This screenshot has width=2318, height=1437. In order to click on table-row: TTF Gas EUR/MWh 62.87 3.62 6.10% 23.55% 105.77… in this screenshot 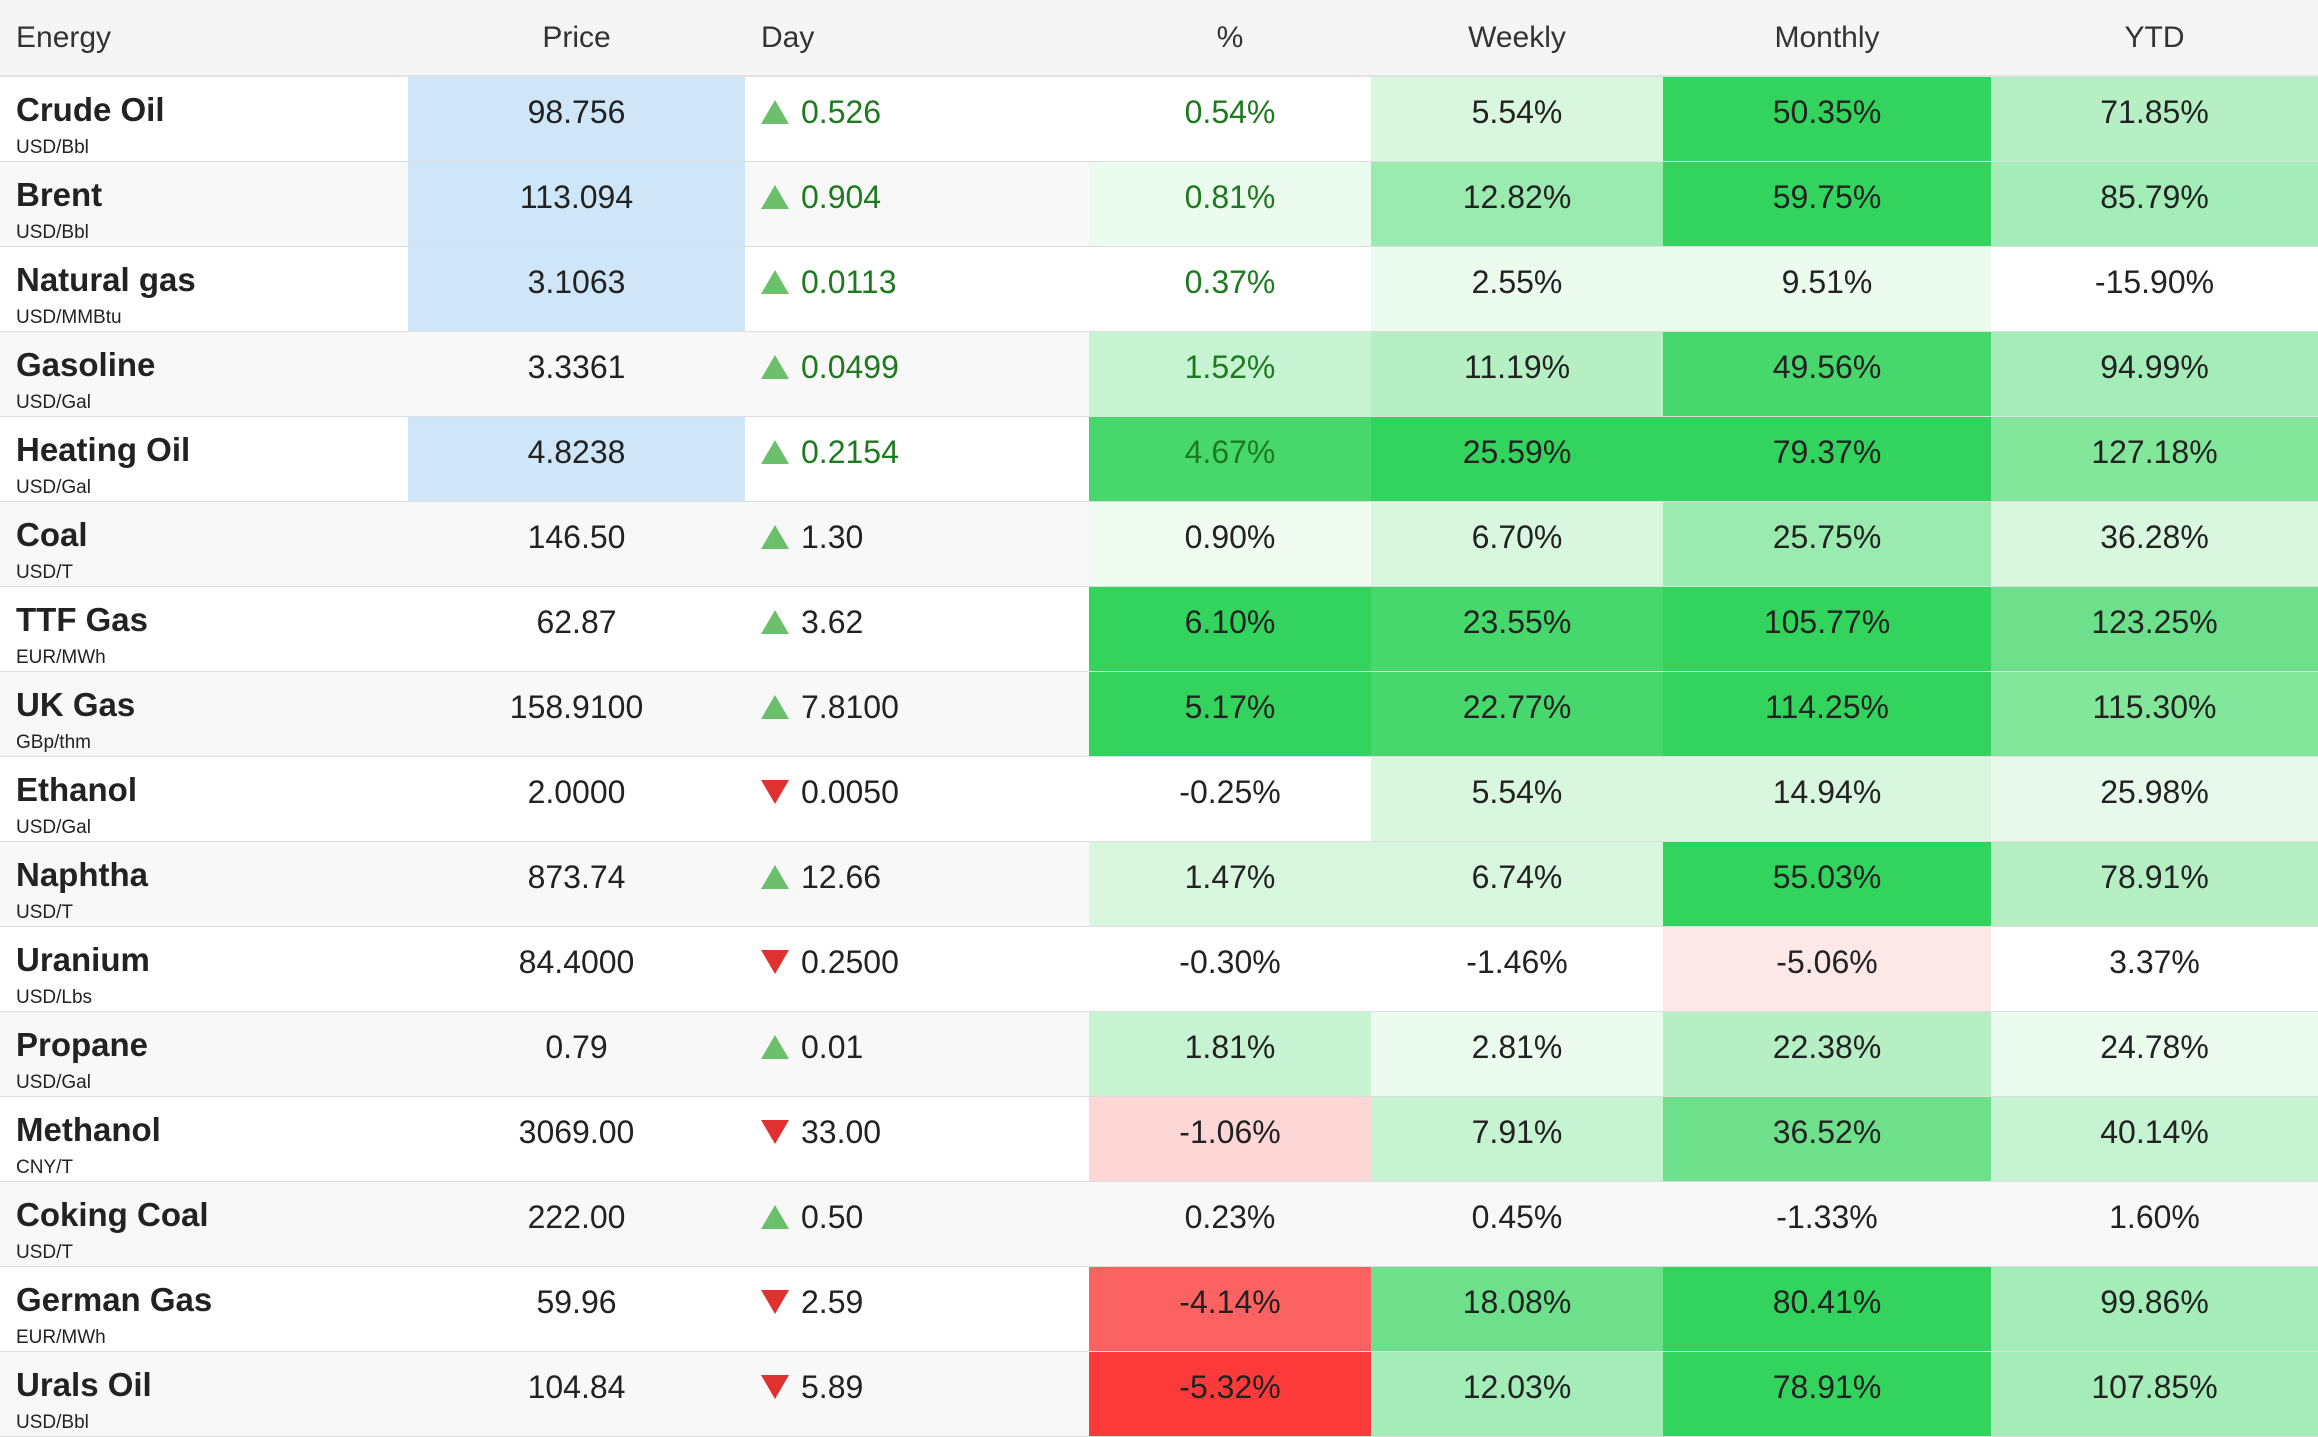, I will do `click(1159, 628)`.